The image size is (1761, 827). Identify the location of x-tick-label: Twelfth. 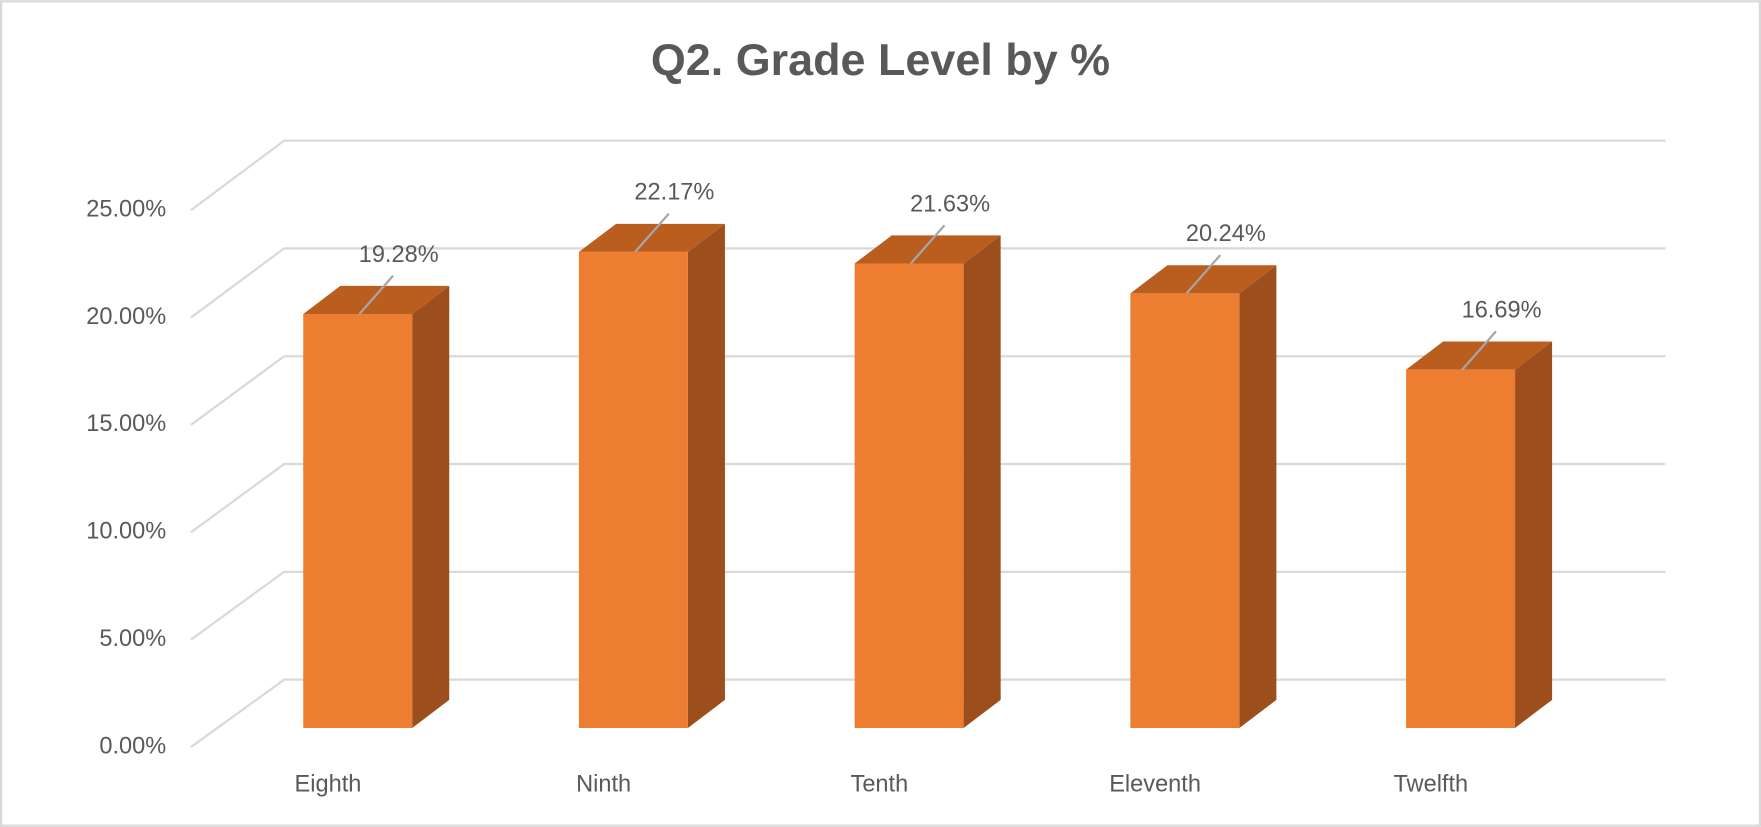
(1430, 783).